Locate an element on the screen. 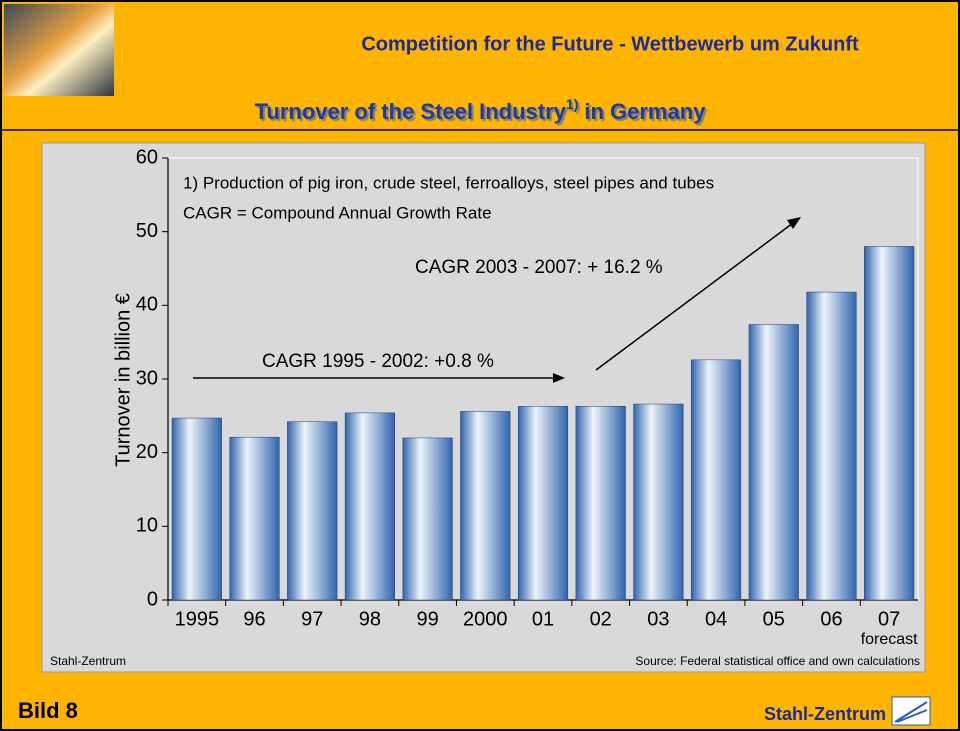 Image resolution: width=960 pixels, height=731 pixels. x-tick-label: 2000 is located at coordinates (485, 619).